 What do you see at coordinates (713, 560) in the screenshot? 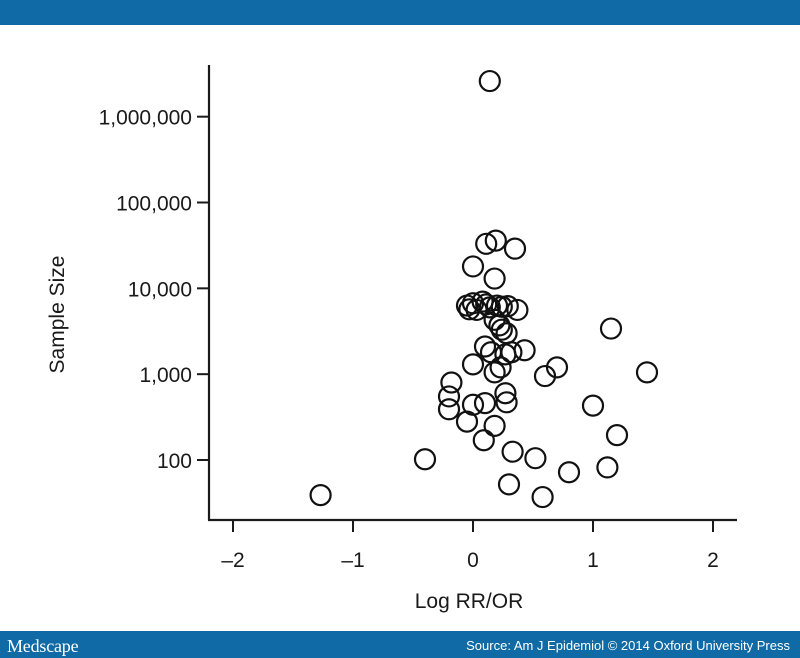
I see `x-tick-label: 2` at bounding box center [713, 560].